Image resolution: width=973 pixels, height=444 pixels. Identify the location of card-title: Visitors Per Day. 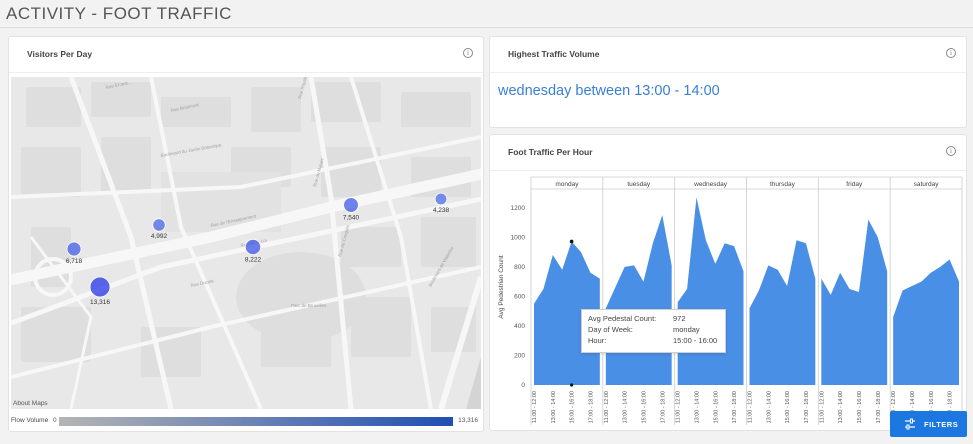
(60, 54).